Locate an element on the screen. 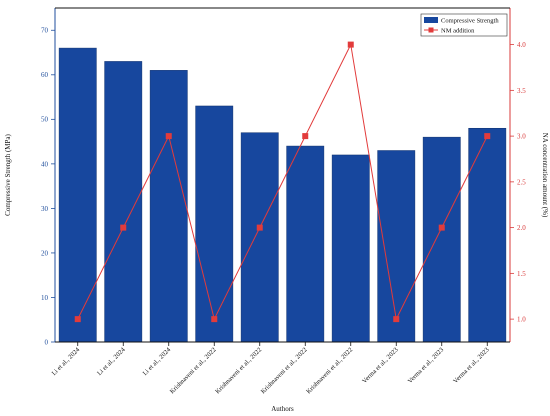 The width and height of the screenshot is (550, 416). legend-line-marker is located at coordinates (431, 30).